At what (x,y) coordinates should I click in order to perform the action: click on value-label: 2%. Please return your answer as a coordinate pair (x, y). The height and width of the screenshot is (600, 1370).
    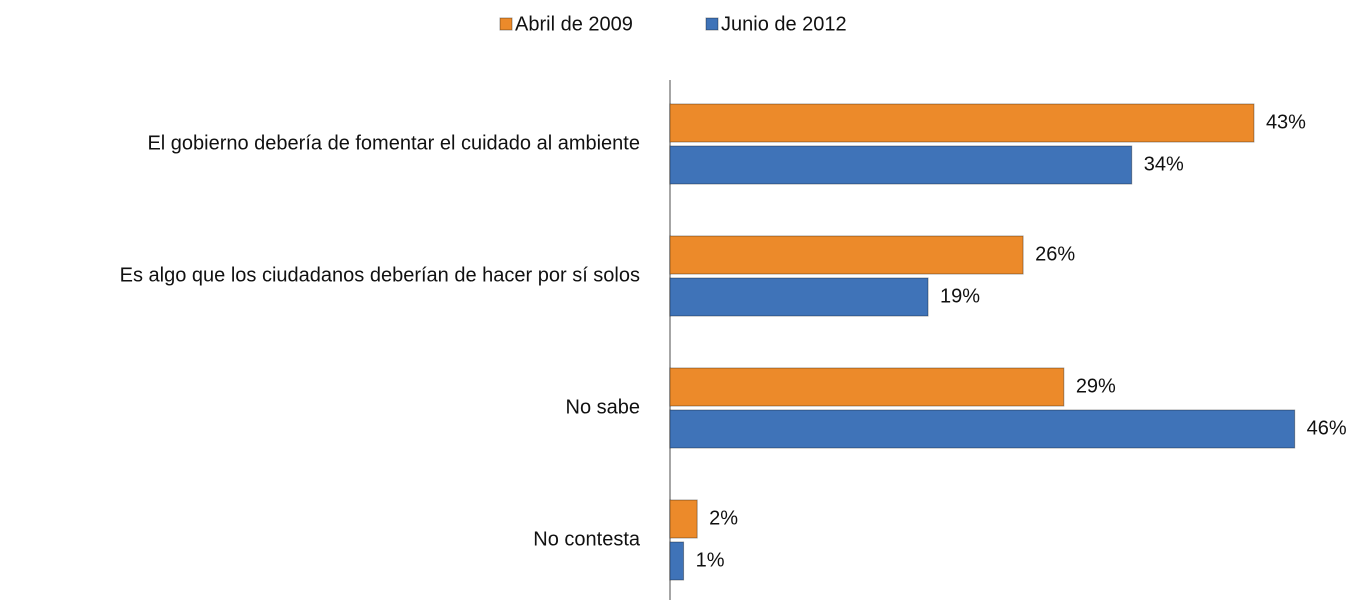
    Looking at the image, I should click on (723, 518).